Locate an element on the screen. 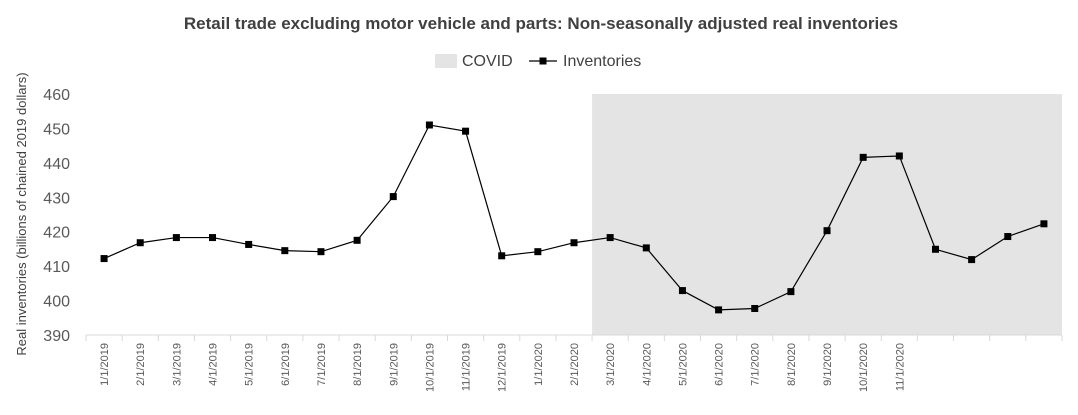  x-tick-label: 3/1/2019 is located at coordinates (177, 364).